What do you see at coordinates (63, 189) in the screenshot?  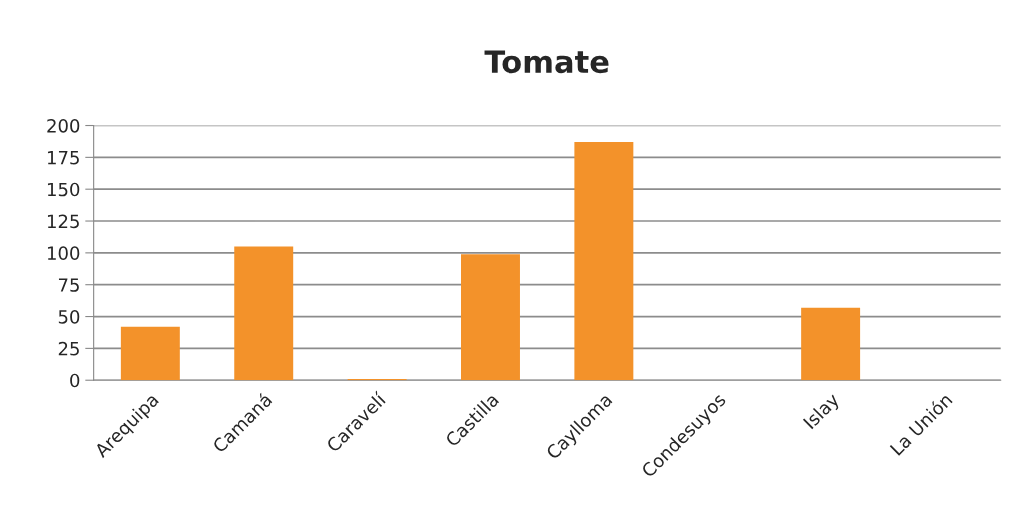 I see `y-tick-label: 150` at bounding box center [63, 189].